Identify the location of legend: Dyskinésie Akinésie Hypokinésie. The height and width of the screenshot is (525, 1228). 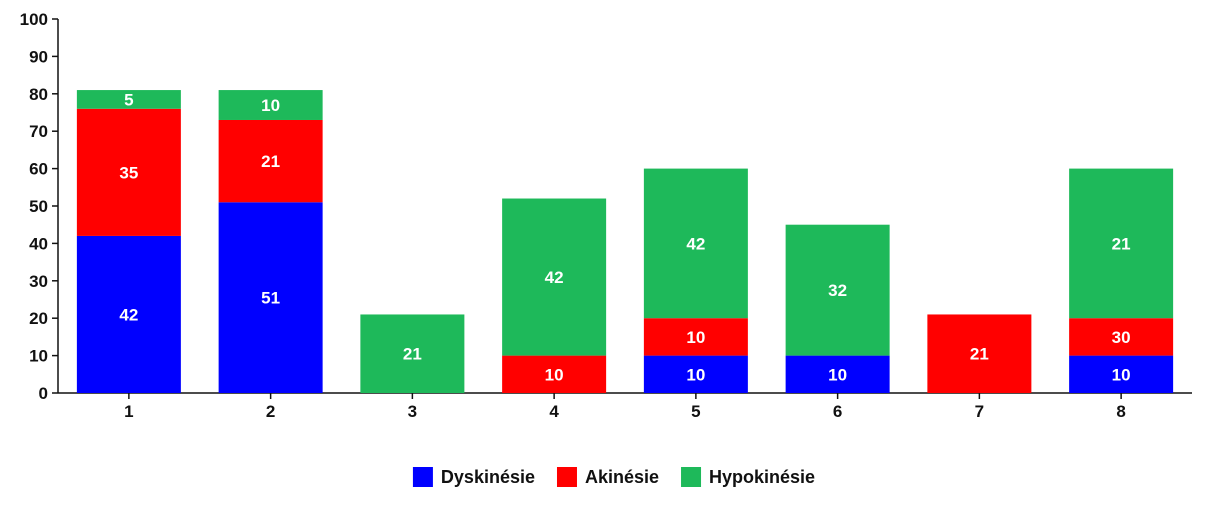
(613, 477).